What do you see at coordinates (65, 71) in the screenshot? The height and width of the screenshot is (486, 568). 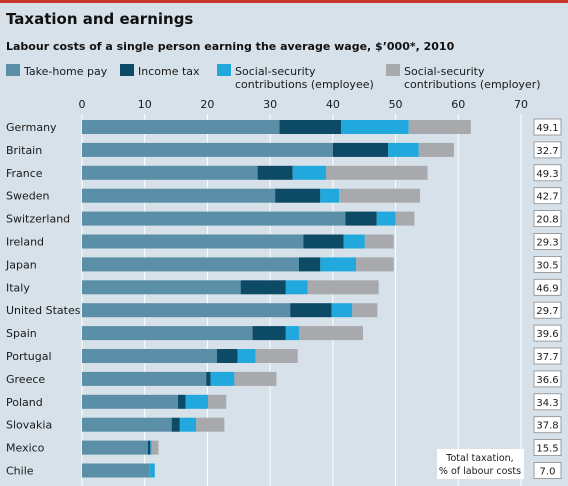 I see `legend-label-take-home-pay-1: Take-home pay` at bounding box center [65, 71].